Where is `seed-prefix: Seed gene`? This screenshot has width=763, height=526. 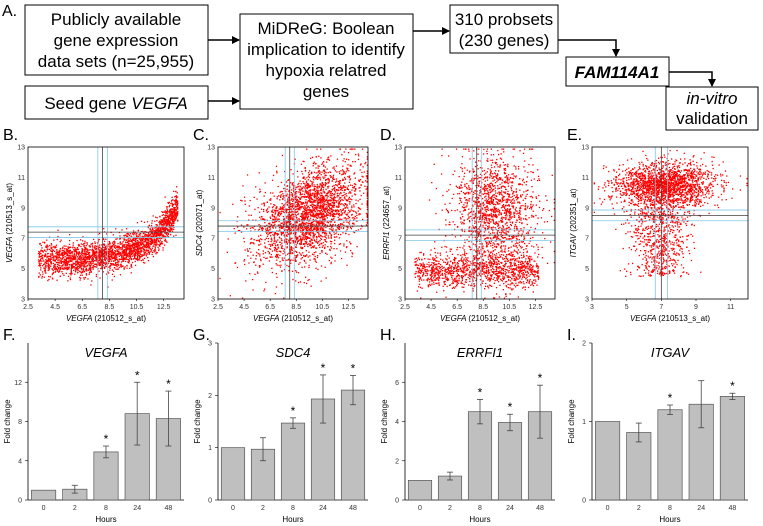
seed-prefix: Seed gene is located at coordinates (87, 103).